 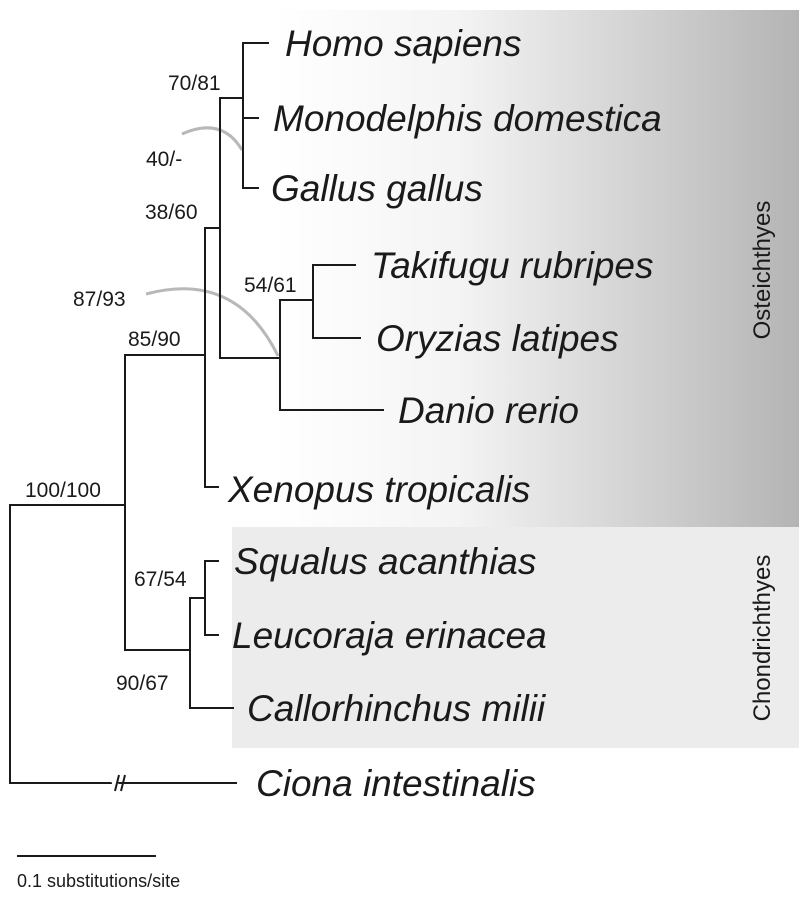 I want to click on taxon-label-takifugu-rubripes: Takifugu rubripes, so click(x=512, y=265).